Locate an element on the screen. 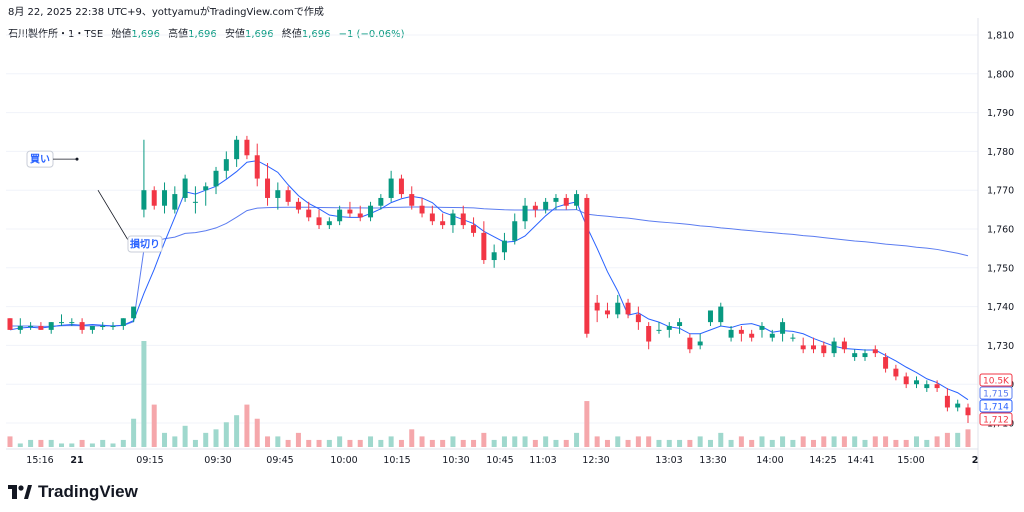  x-tick-label: 09:15 is located at coordinates (149, 460).